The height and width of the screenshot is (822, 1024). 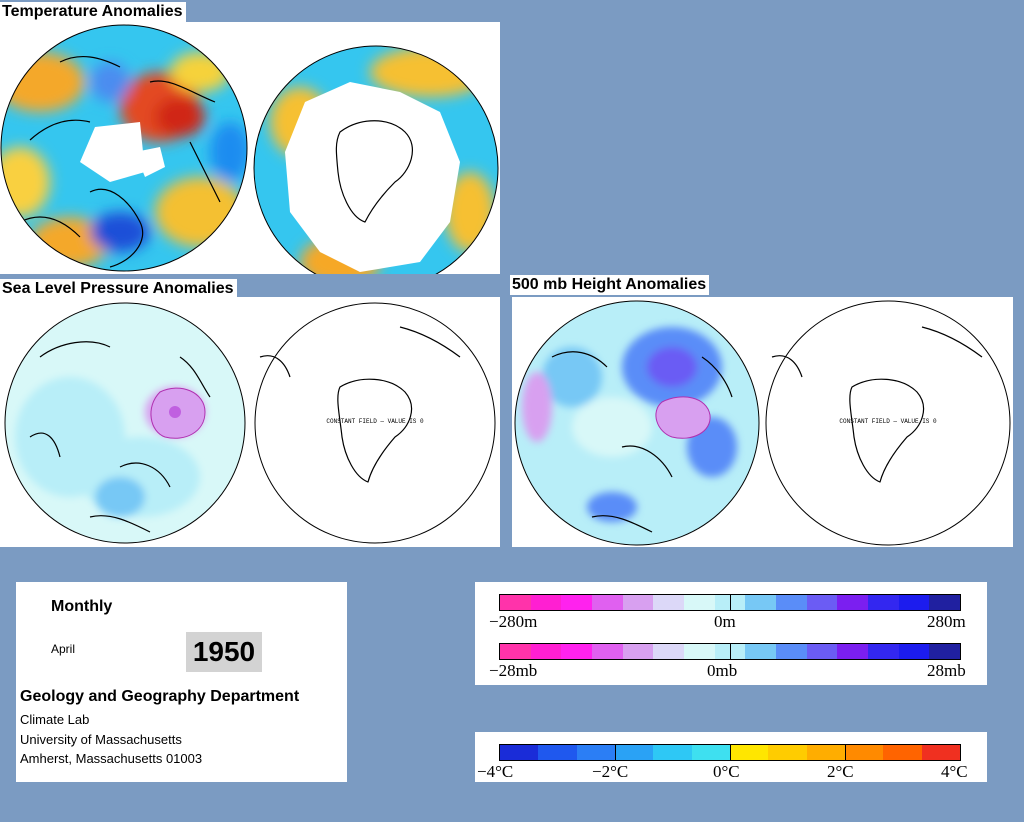 I want to click on temperature-title: Temperature Anomalies, so click(x=93, y=12).